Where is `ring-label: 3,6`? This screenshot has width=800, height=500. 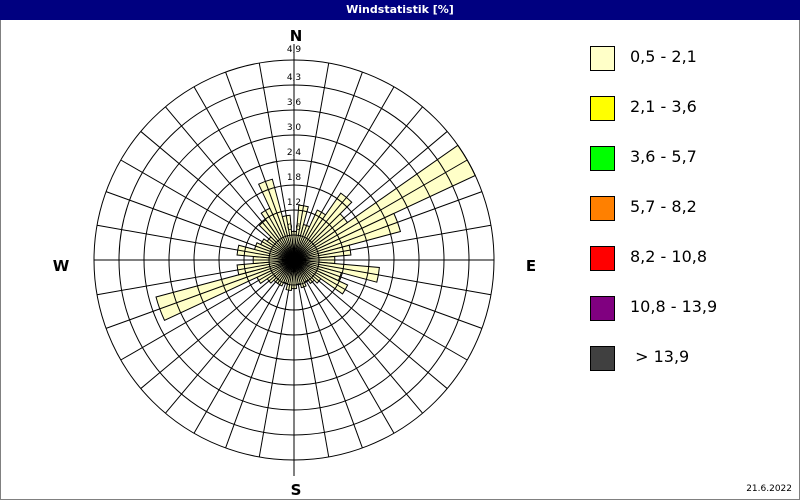 ring-label: 3,6 is located at coordinates (294, 103).